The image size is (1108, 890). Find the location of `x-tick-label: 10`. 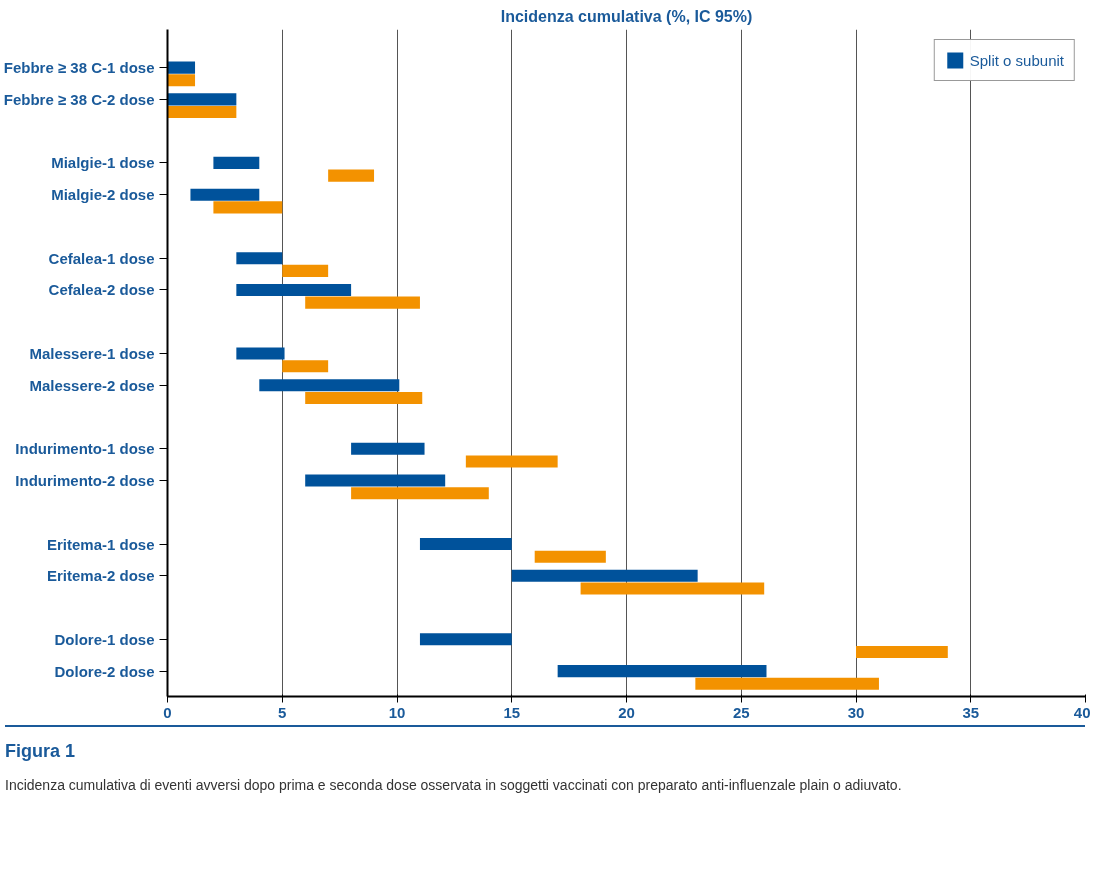

x-tick-label: 10 is located at coordinates (397, 712).